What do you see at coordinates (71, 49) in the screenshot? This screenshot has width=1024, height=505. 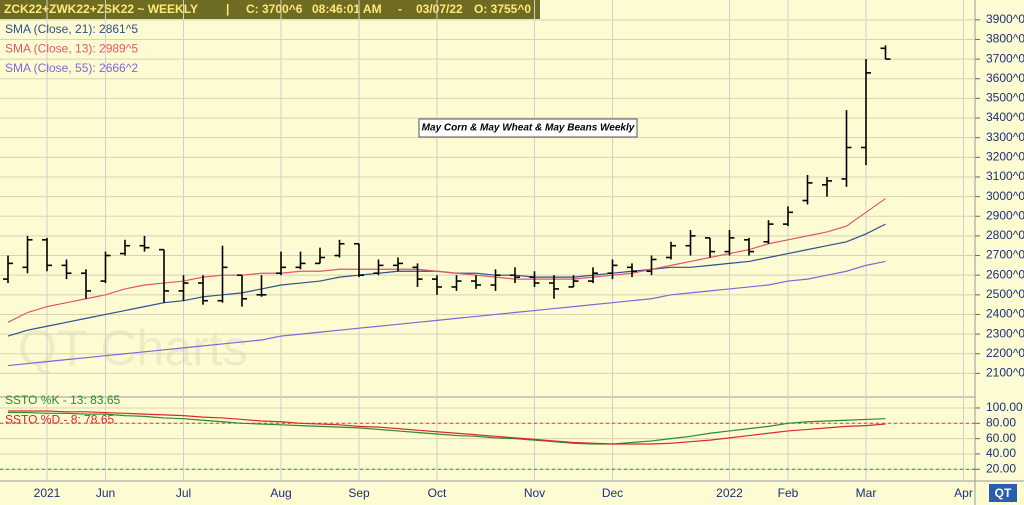 I see `legend-entry: SMA (Close, 13): 2989^5` at bounding box center [71, 49].